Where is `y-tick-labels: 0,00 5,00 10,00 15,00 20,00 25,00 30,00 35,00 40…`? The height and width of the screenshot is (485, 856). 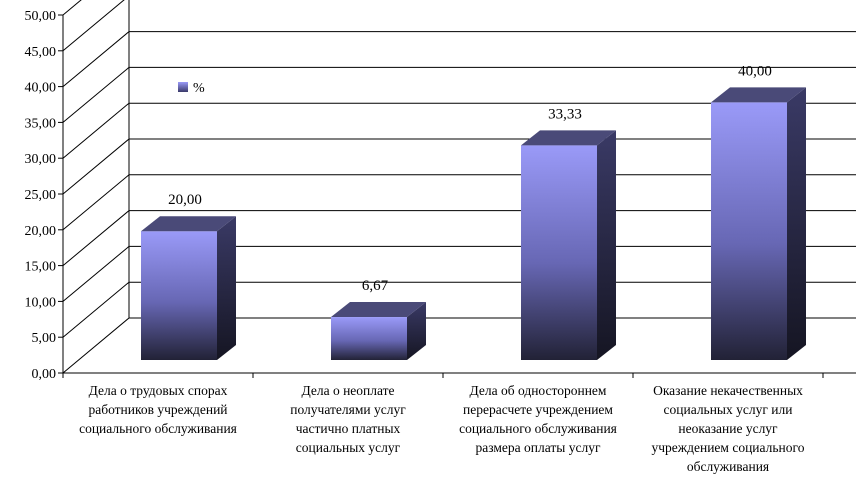
y-tick-labels: 0,00 5,00 10,00 15,00 20,00 25,00 30,00 35,00 40… is located at coordinates (41, 195).